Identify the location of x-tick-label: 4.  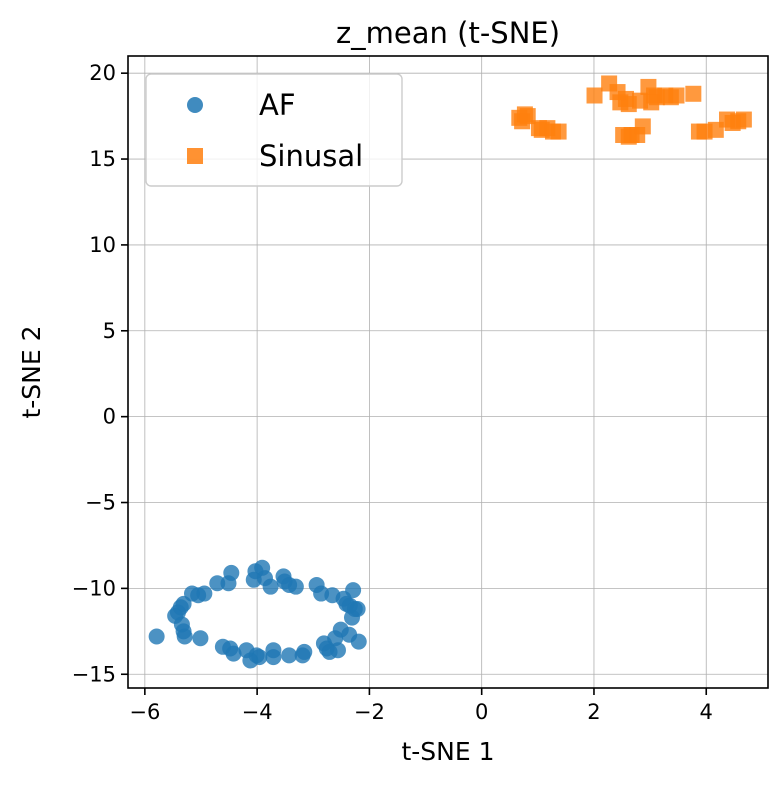
(706, 712).